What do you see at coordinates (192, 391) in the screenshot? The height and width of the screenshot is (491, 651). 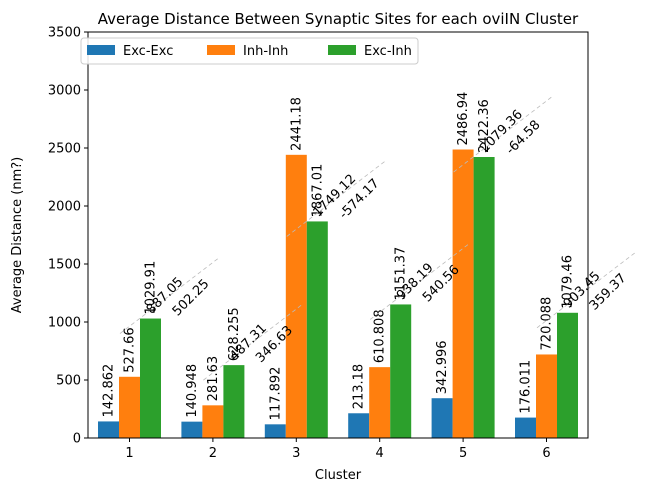 I see `bar-value-label: 140.948` at bounding box center [192, 391].